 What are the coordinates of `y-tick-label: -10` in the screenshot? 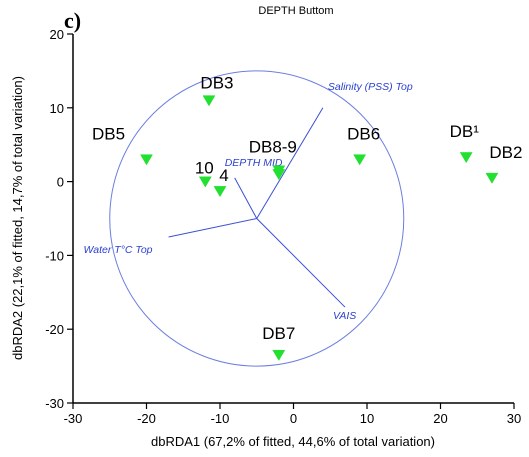 It's located at (54, 255).